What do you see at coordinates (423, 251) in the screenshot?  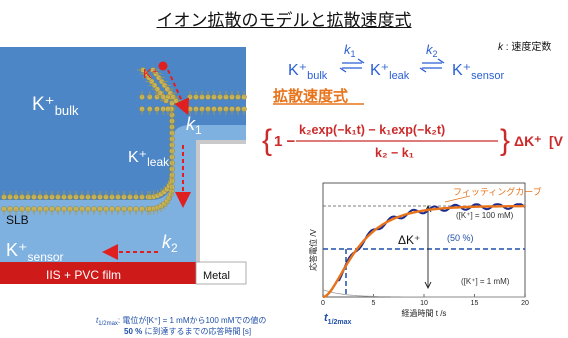 I see `fitting-curve` at bounding box center [423, 251].